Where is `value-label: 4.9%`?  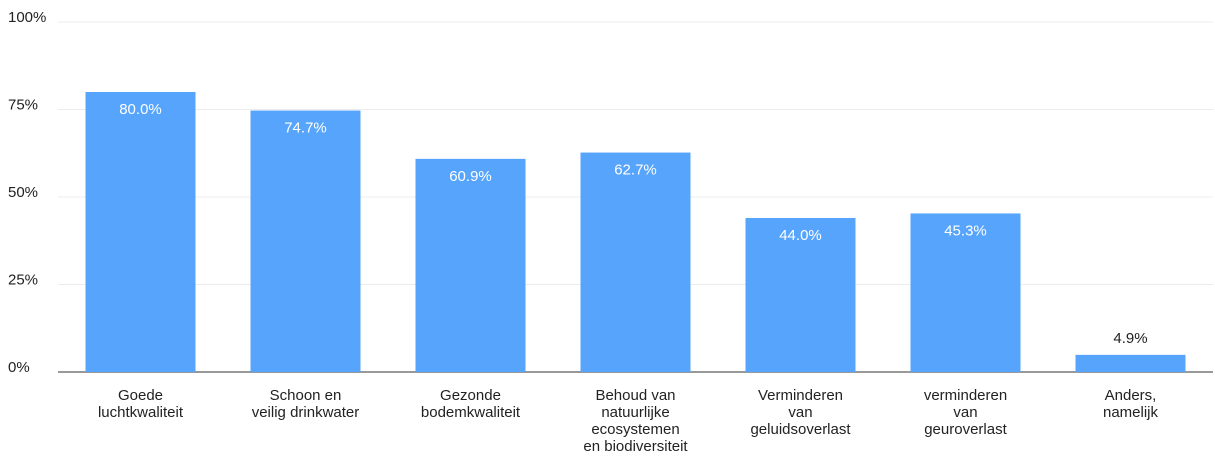 value-label: 4.9% is located at coordinates (1130, 338).